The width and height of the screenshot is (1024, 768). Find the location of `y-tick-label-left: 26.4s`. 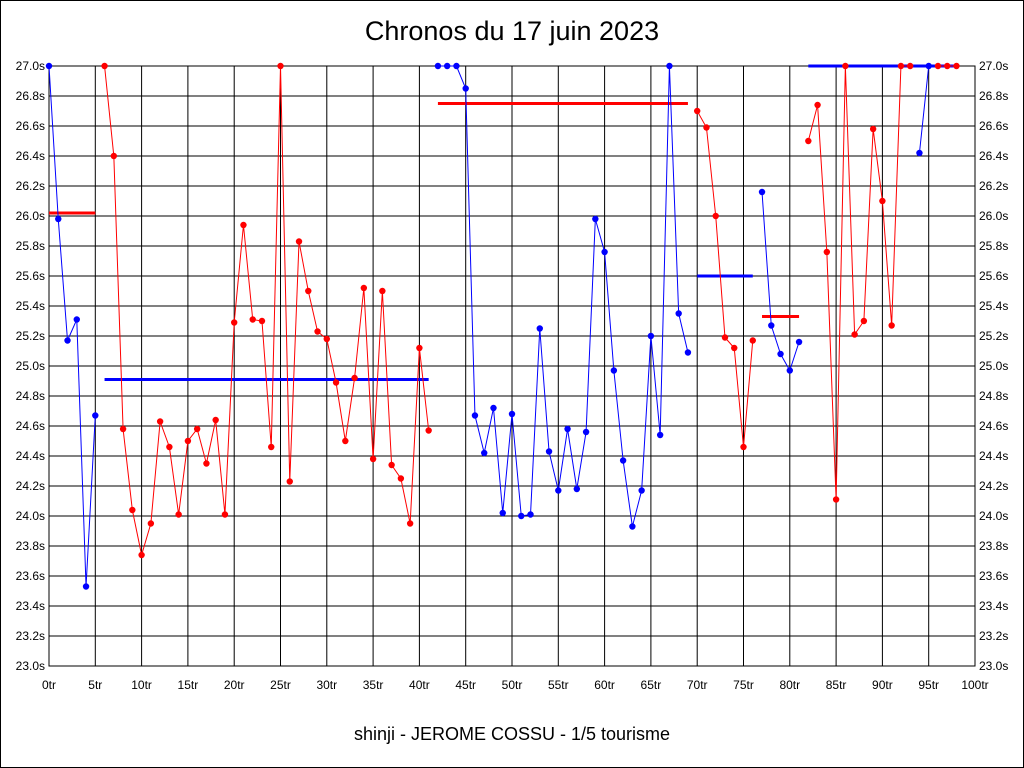

y-tick-label-left: 26.4s is located at coordinates (30, 156).